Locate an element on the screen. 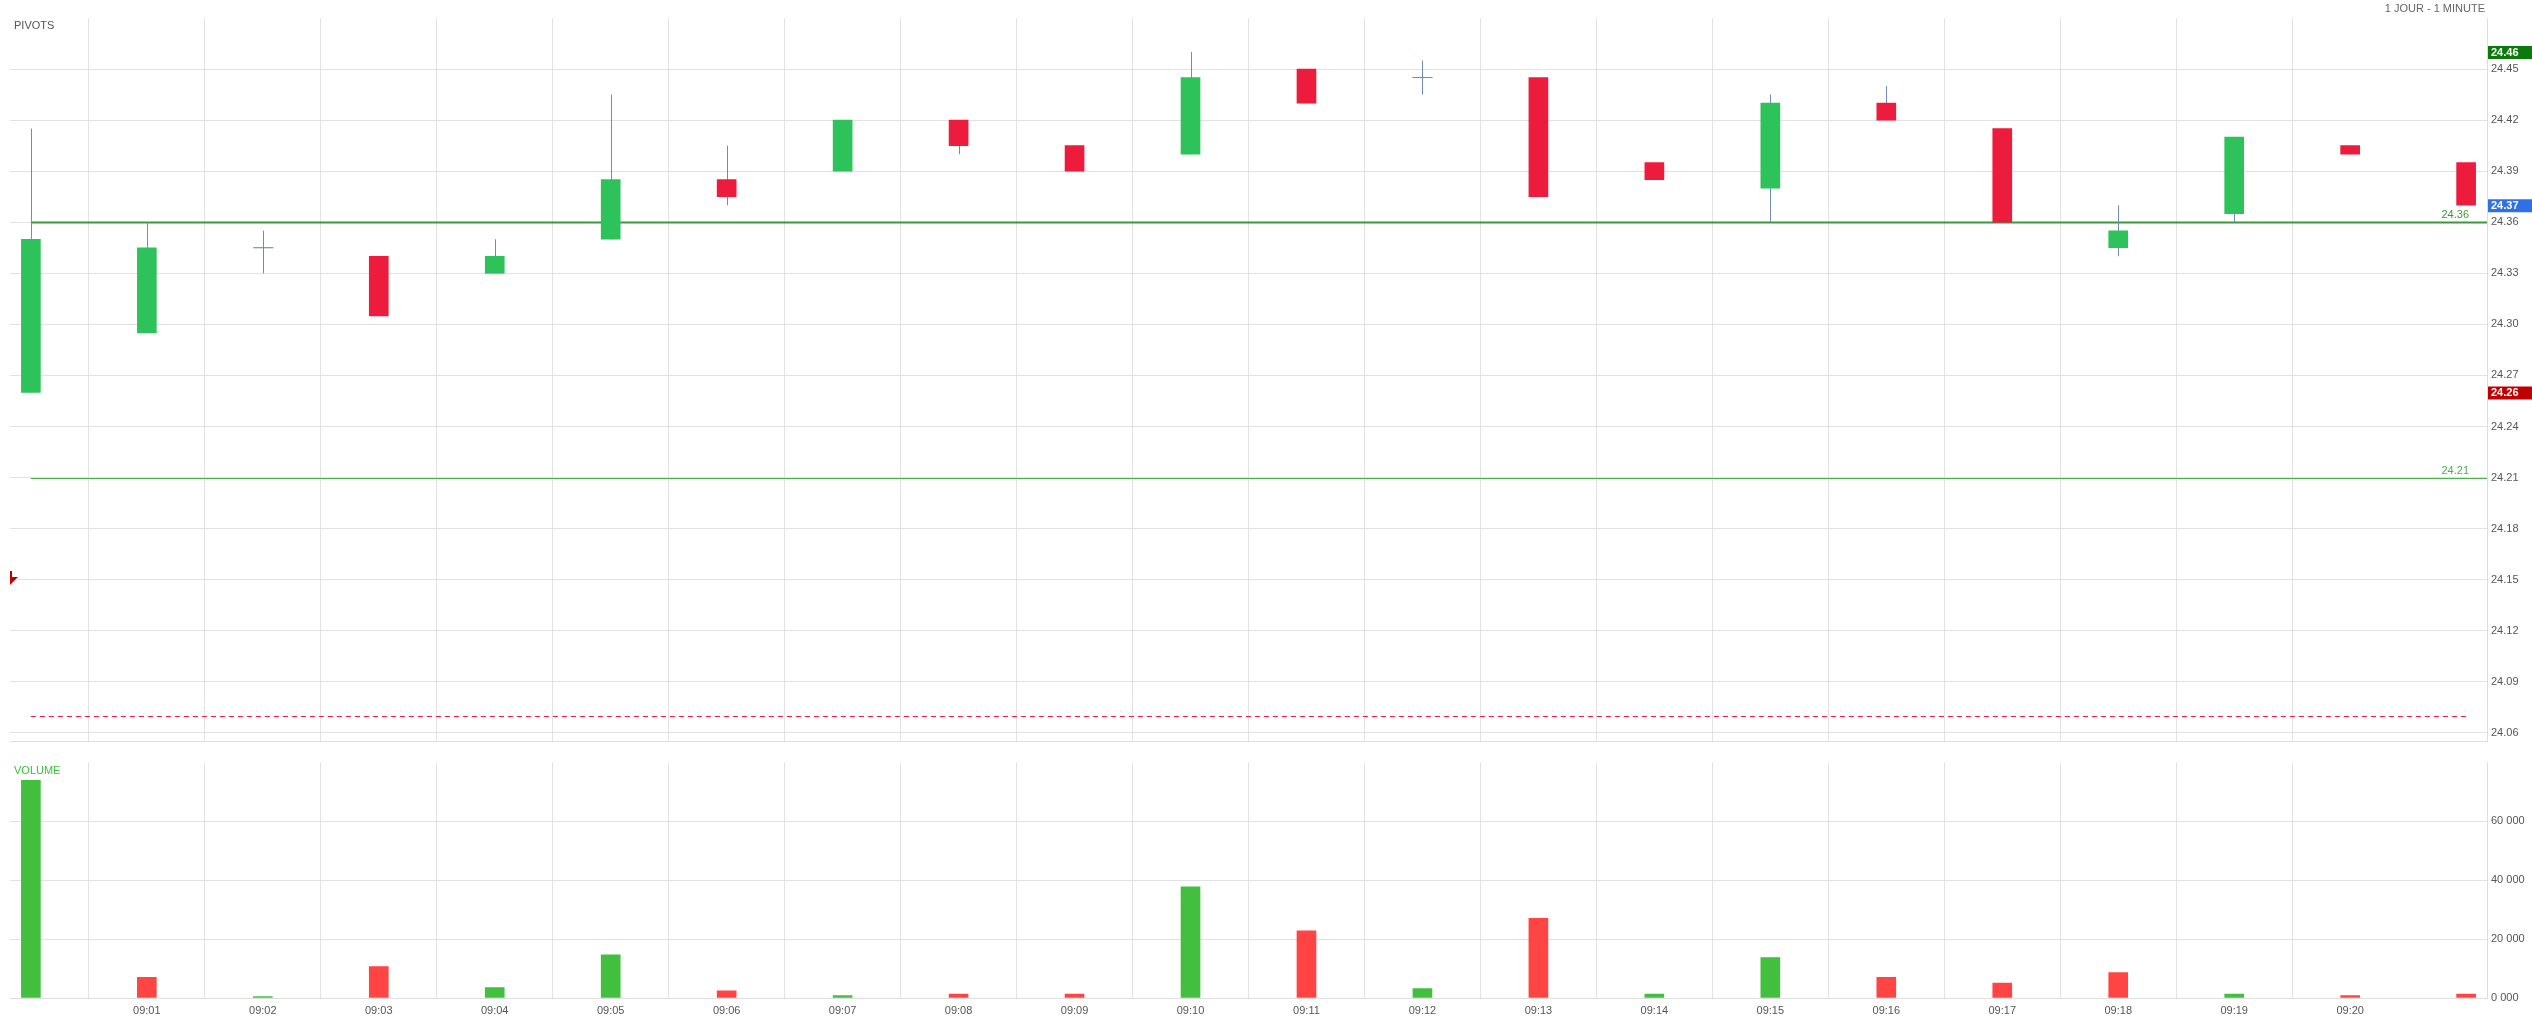 This screenshot has width=2532, height=1019. annotation: PIVOTS is located at coordinates (34, 25).